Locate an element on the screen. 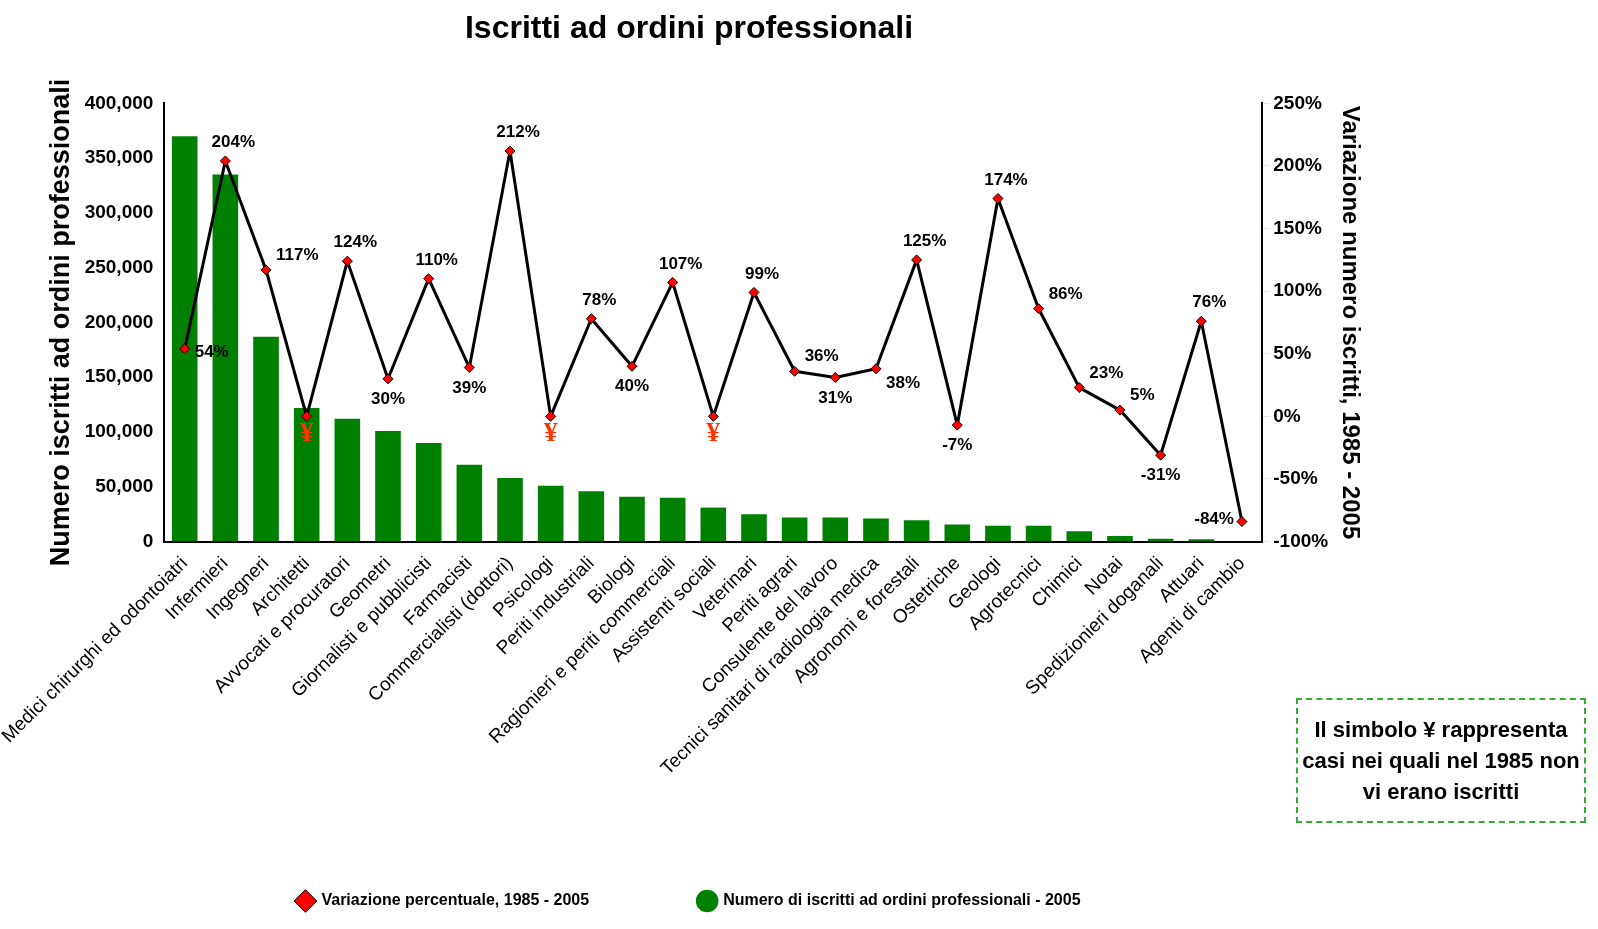 The image size is (1598, 929). data-label: 117% is located at coordinates (297, 255).